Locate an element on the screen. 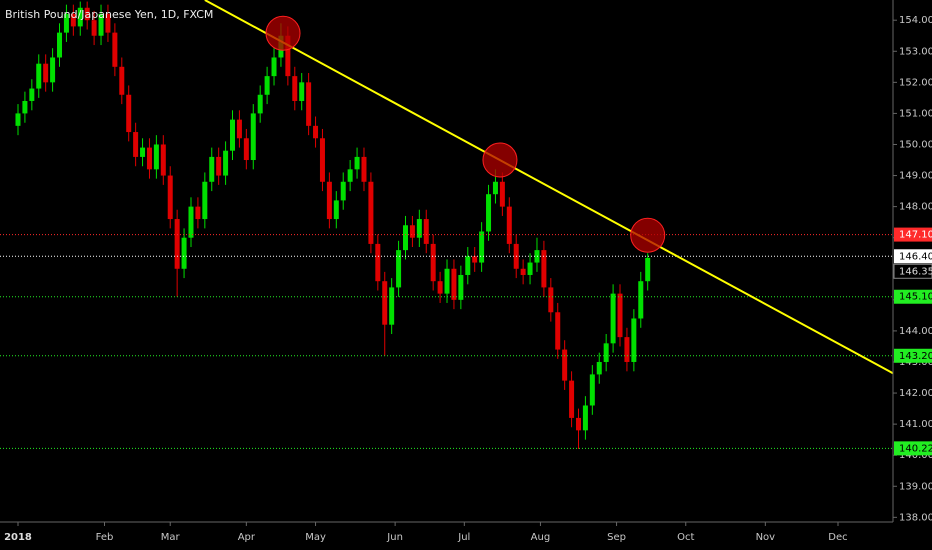 Image resolution: width=932 pixels, height=550 pixels. y-tick-label: 151.000 is located at coordinates (915, 113).